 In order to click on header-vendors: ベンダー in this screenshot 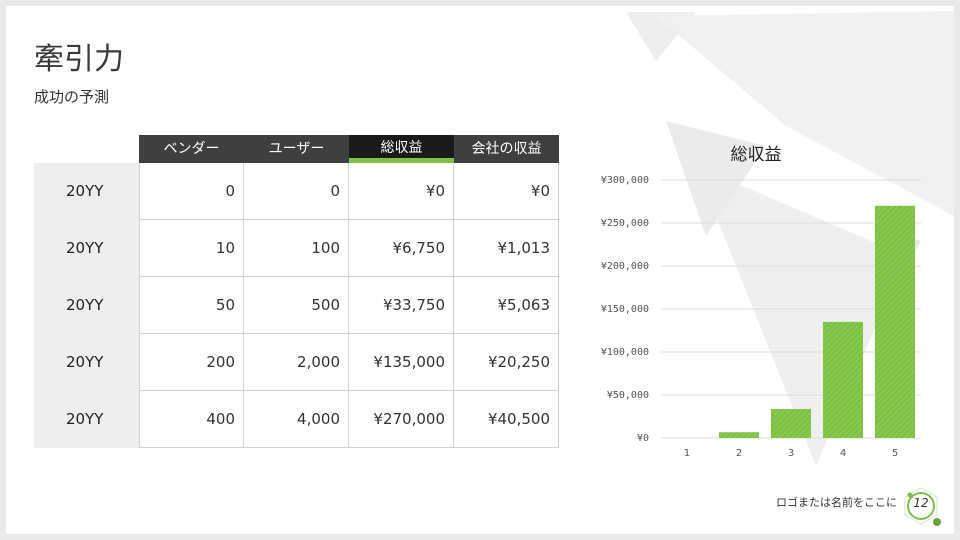, I will do `click(191, 149)`.